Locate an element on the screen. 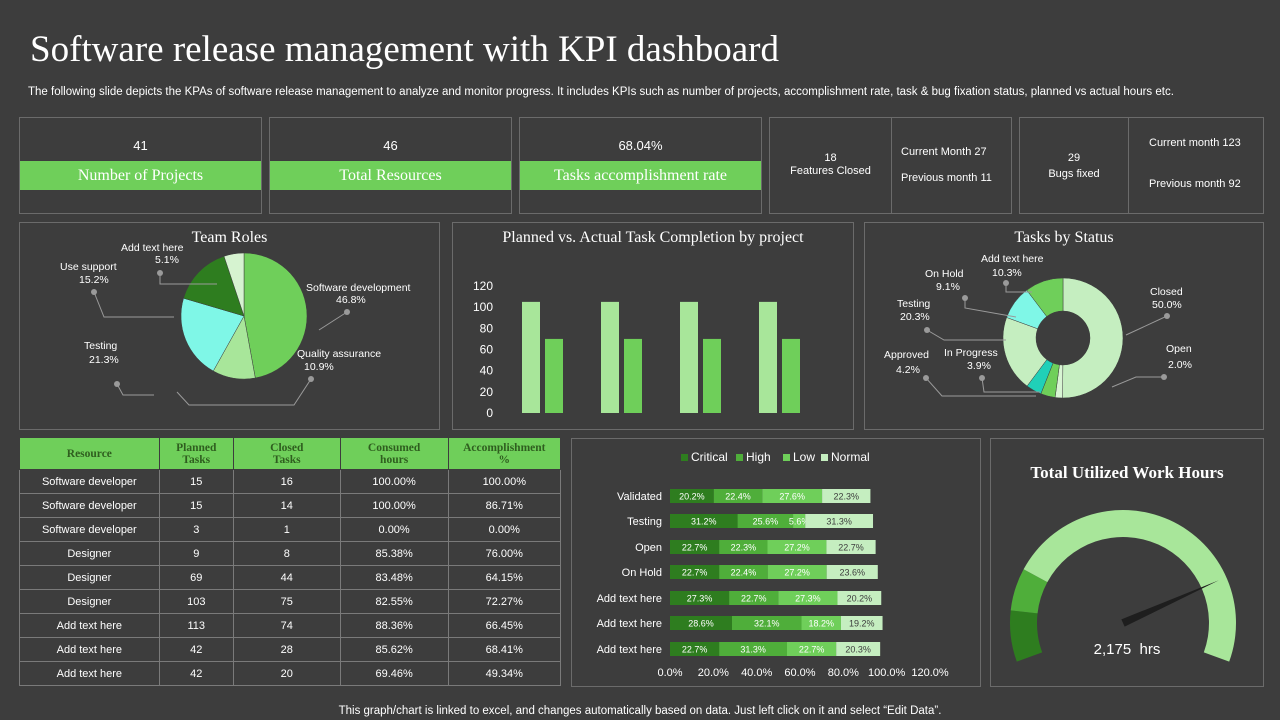  pie-label: Quality assurance is located at coordinates (339, 354).